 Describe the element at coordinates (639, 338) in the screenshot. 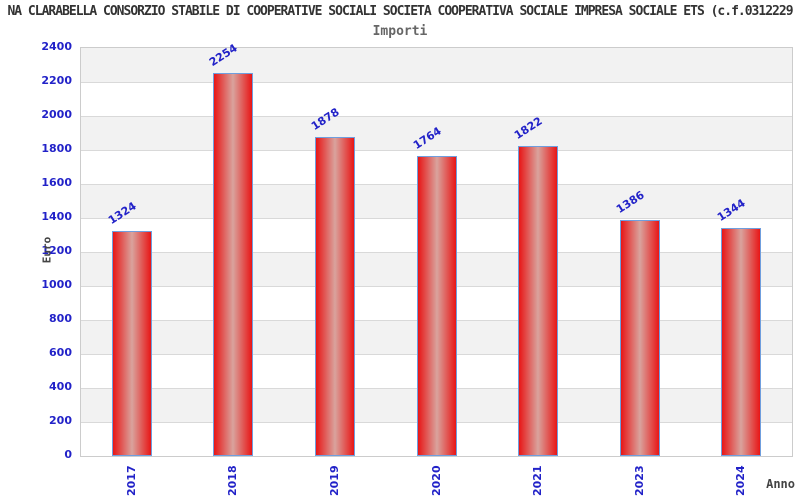

I see `bar-2023` at that location.